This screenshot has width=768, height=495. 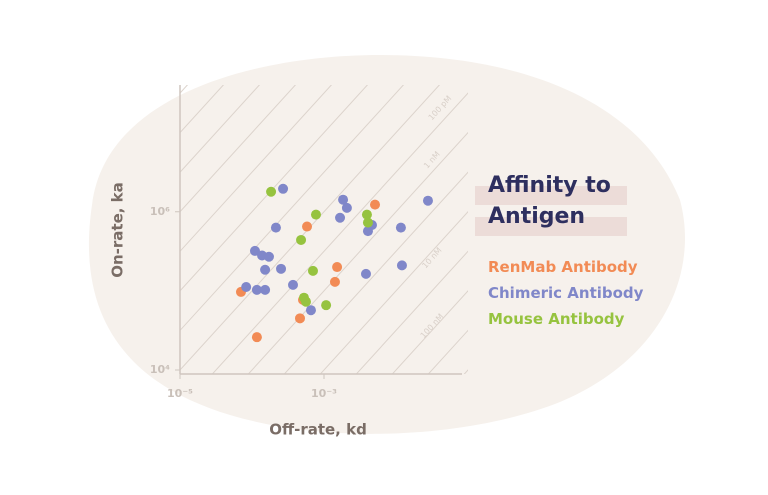 What do you see at coordinates (160, 369) in the screenshot?
I see `y-tick-label: 10⁴` at bounding box center [160, 369].